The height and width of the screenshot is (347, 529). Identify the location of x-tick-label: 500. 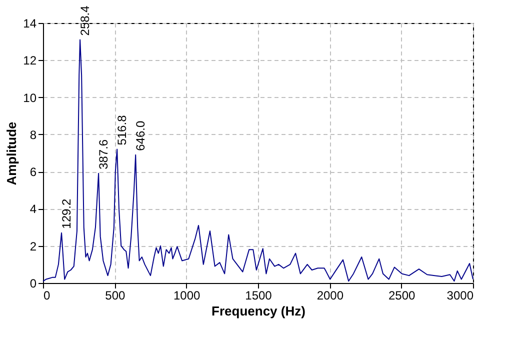
(115, 295).